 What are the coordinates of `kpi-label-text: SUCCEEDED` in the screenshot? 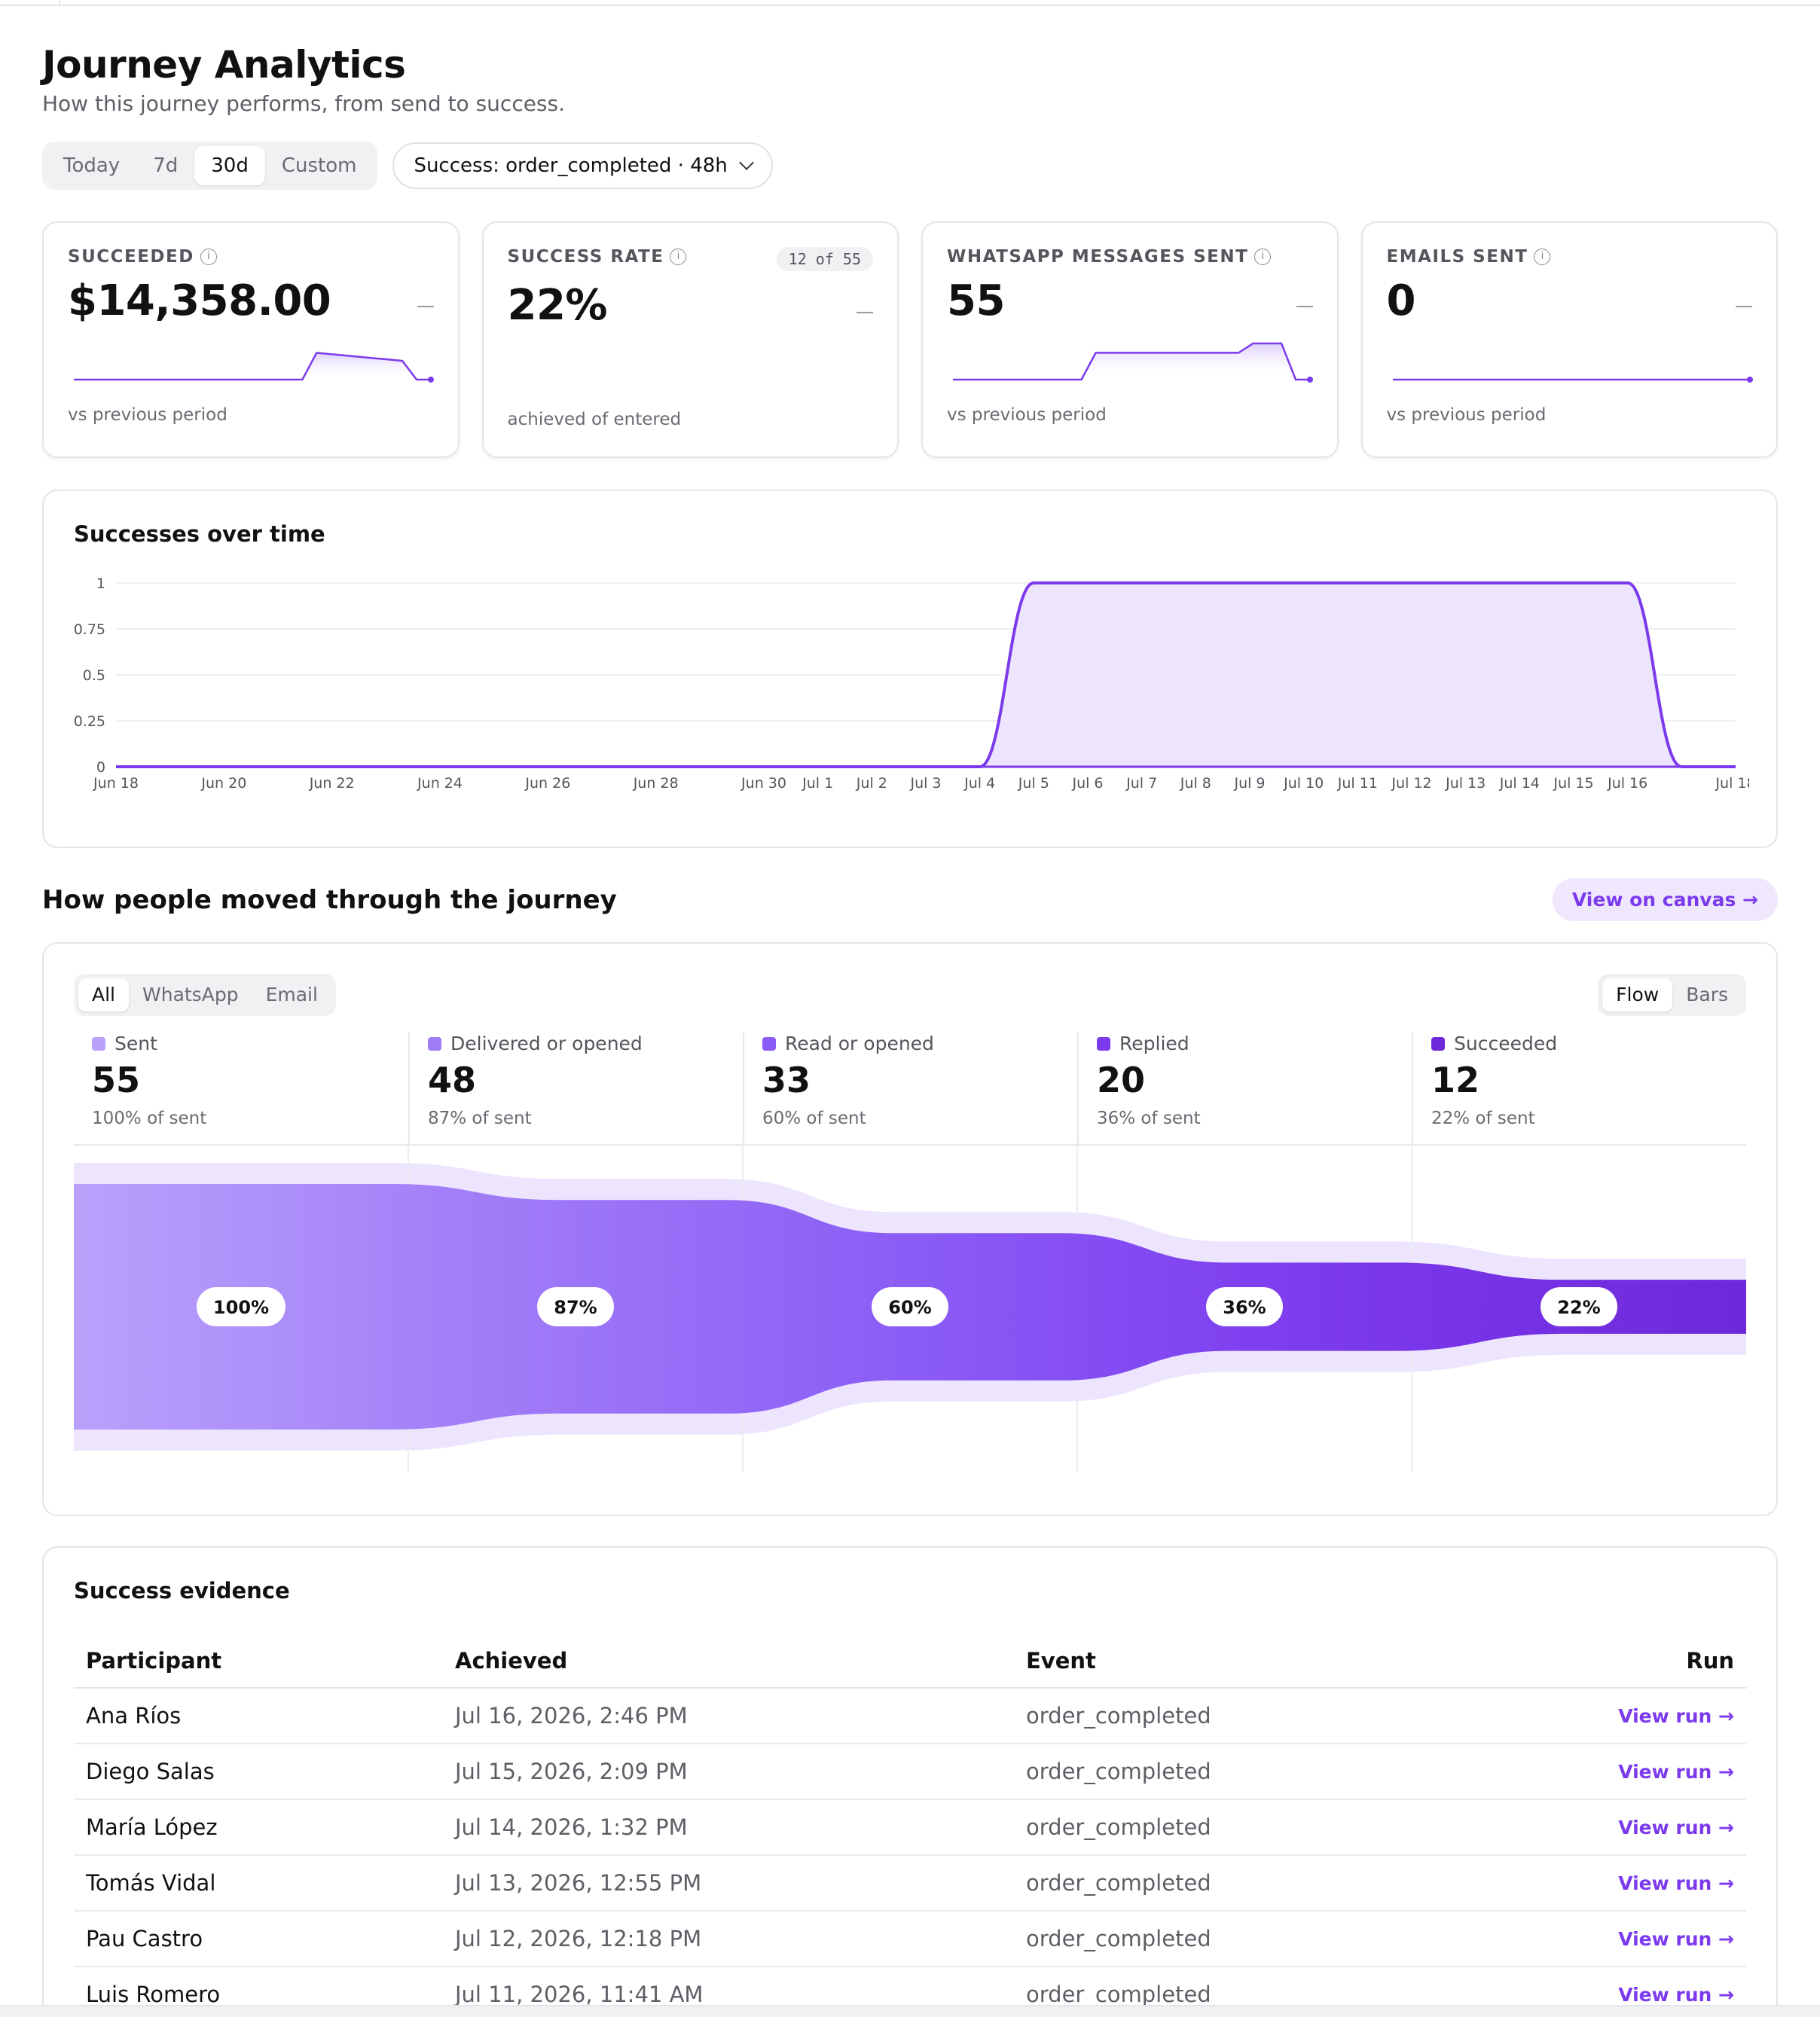 It's located at (131, 257).